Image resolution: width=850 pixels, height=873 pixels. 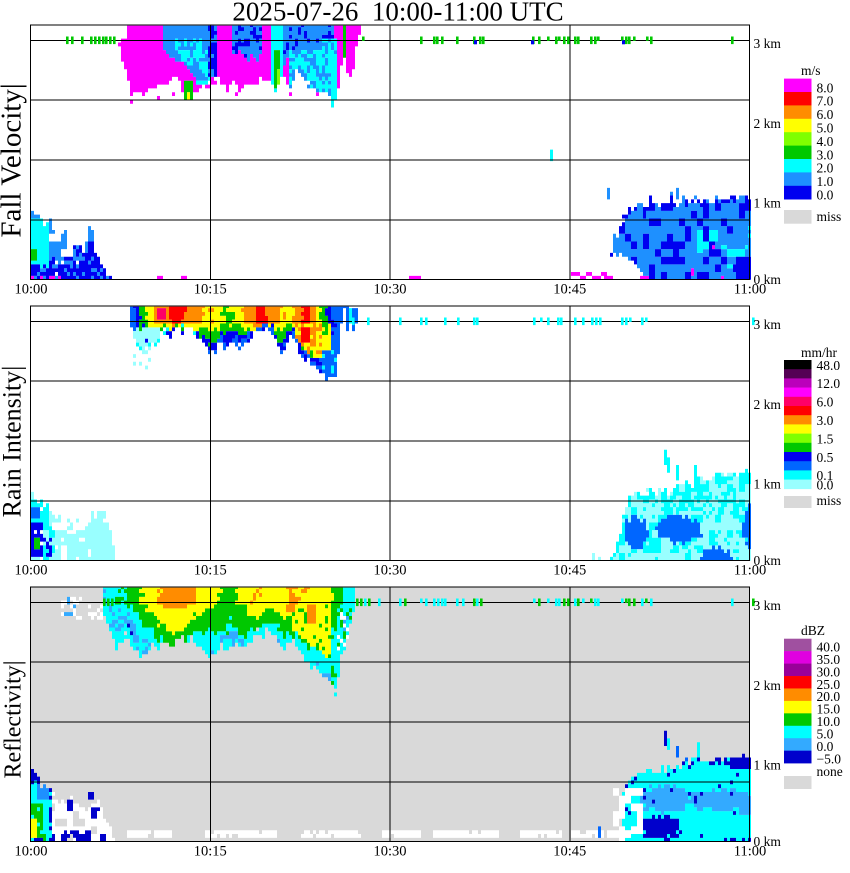 What do you see at coordinates (829, 659) in the screenshot?
I see `svg-text: 35.0` at bounding box center [829, 659].